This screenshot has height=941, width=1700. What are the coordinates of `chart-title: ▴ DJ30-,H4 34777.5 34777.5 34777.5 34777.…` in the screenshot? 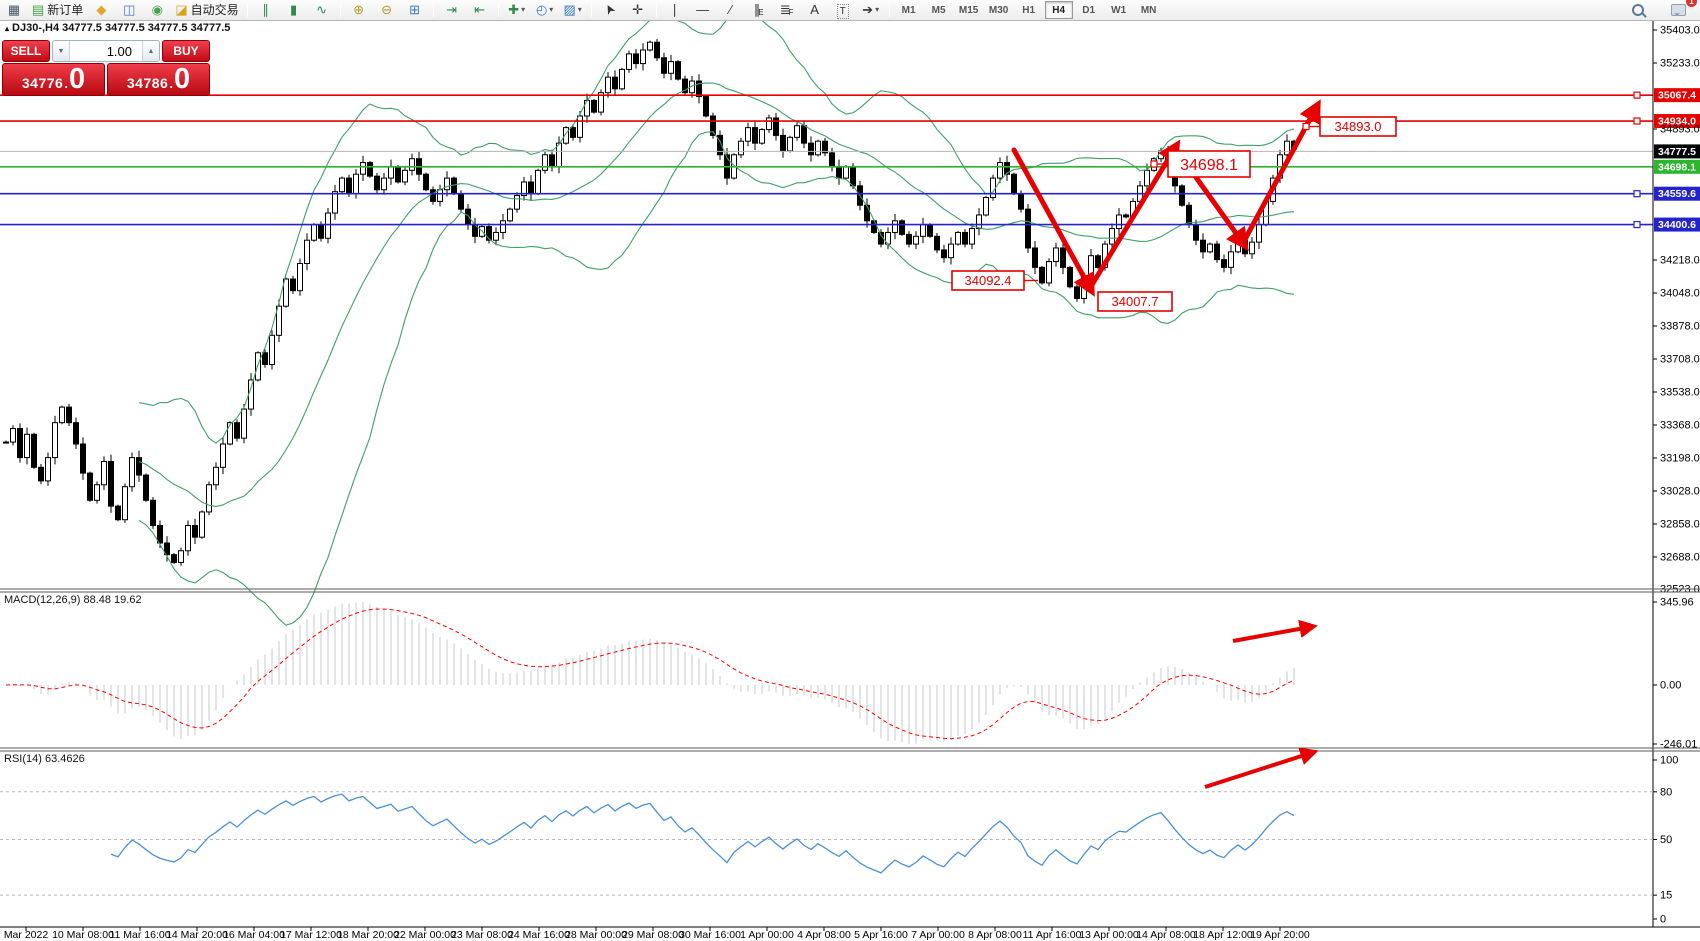 It's located at (117, 28).